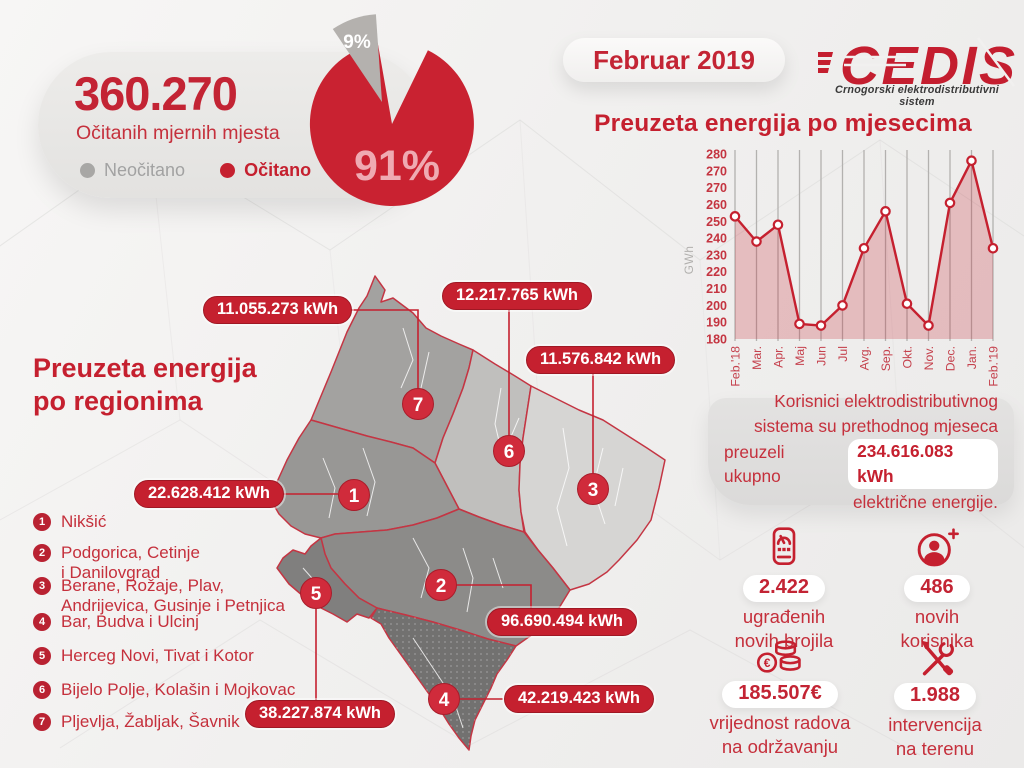 This screenshot has width=1024, height=768. What do you see at coordinates (674, 60) in the screenshot?
I see `period-badge: Februar 2019` at bounding box center [674, 60].